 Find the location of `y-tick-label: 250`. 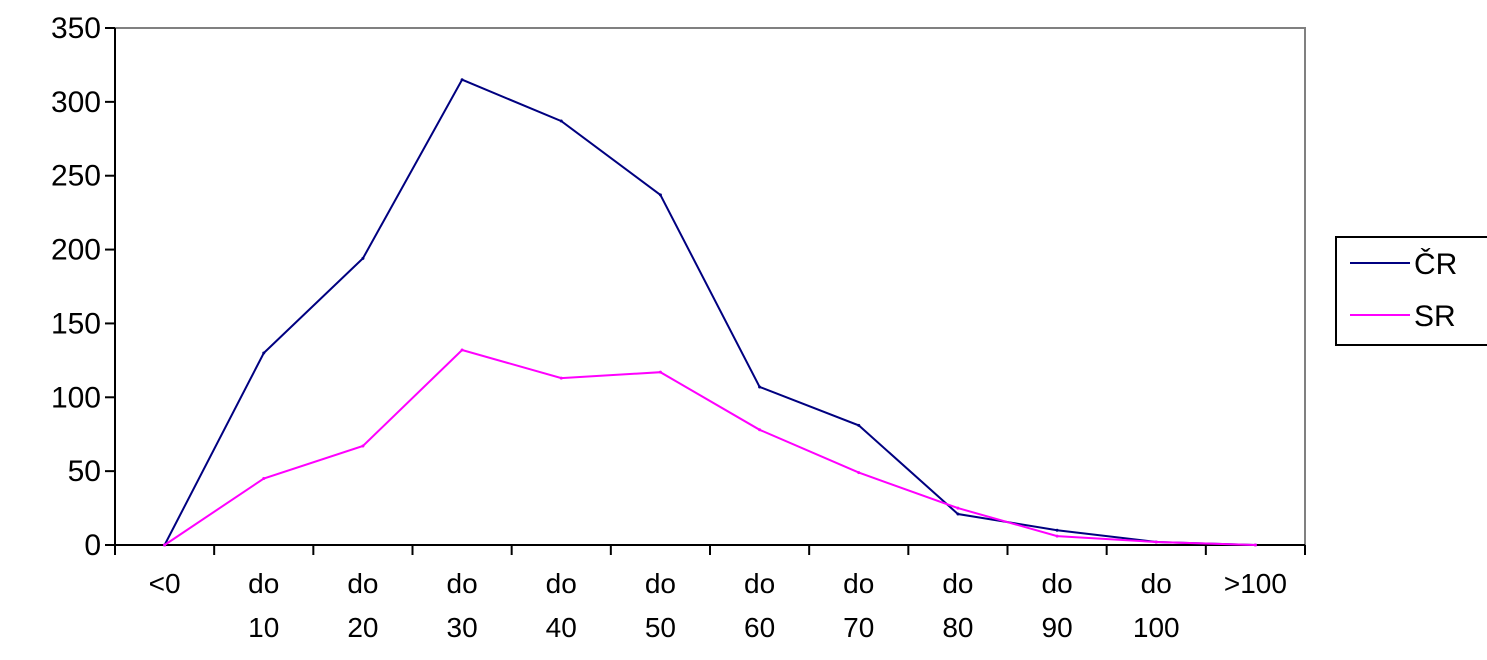

y-tick-label: 250 is located at coordinates (76, 176).